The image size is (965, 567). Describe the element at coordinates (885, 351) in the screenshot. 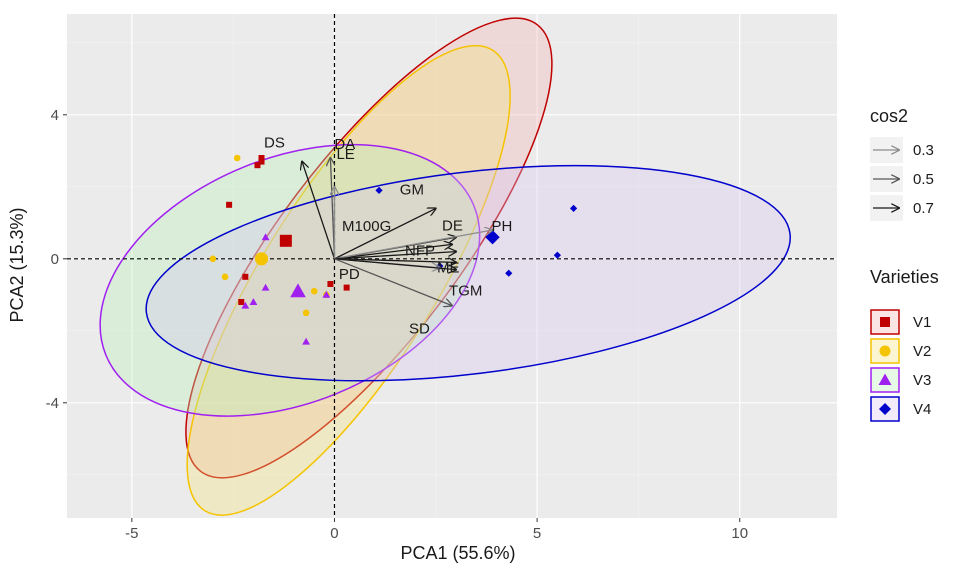

I see `legend-marker-v2` at that location.